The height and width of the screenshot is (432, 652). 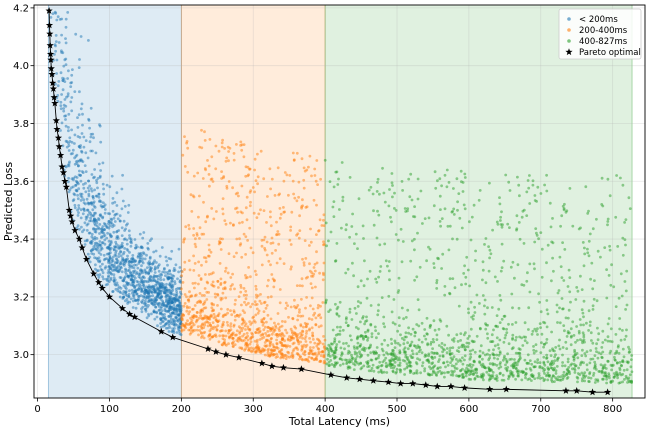 What do you see at coordinates (598, 20) in the screenshot?
I see `legend-label: < 200ms` at bounding box center [598, 20].